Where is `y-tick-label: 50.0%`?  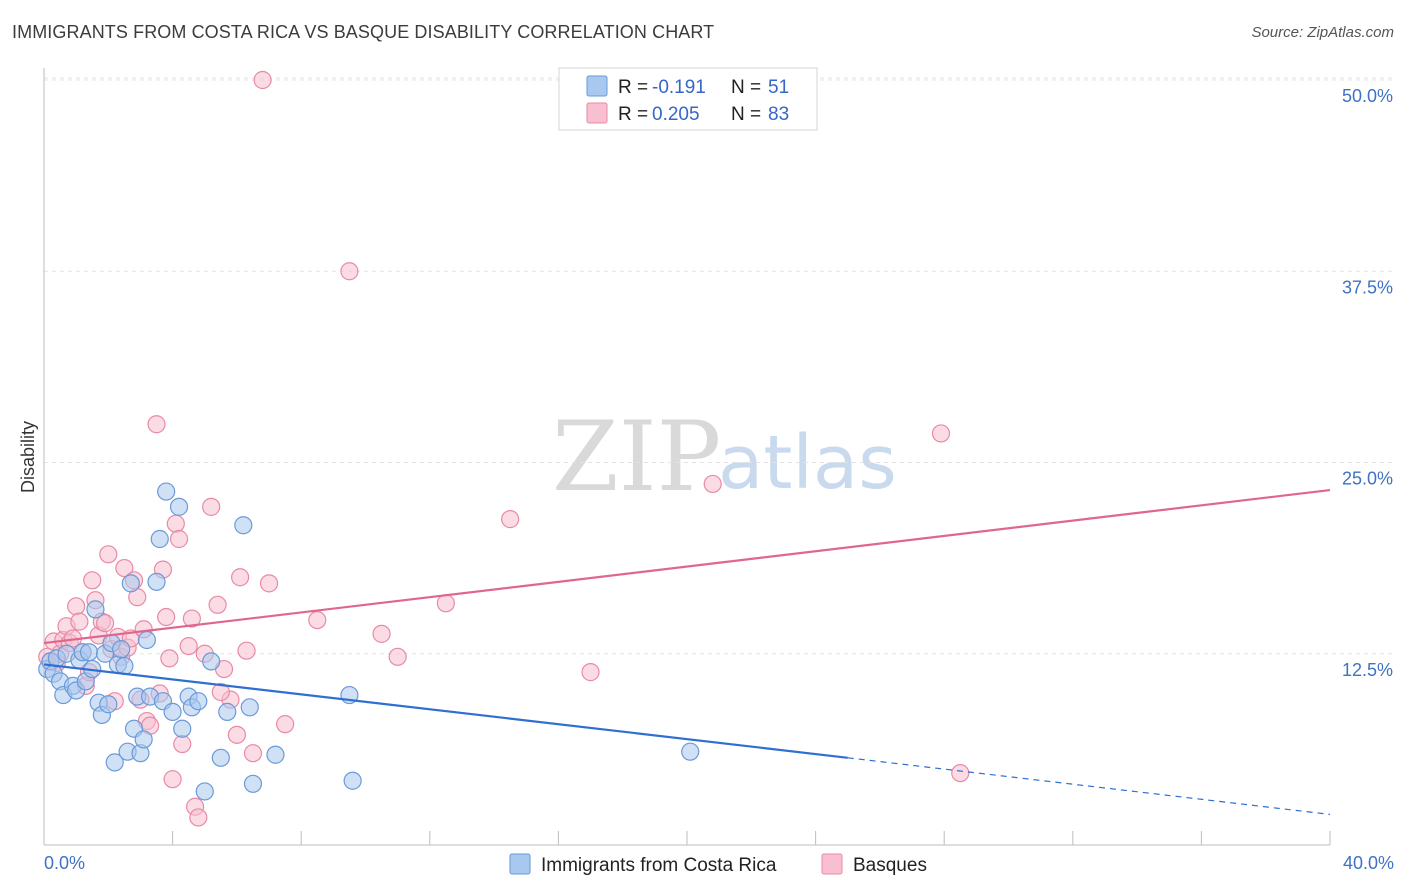
y-tick-label: 50.0% is located at coordinates (1367, 96).